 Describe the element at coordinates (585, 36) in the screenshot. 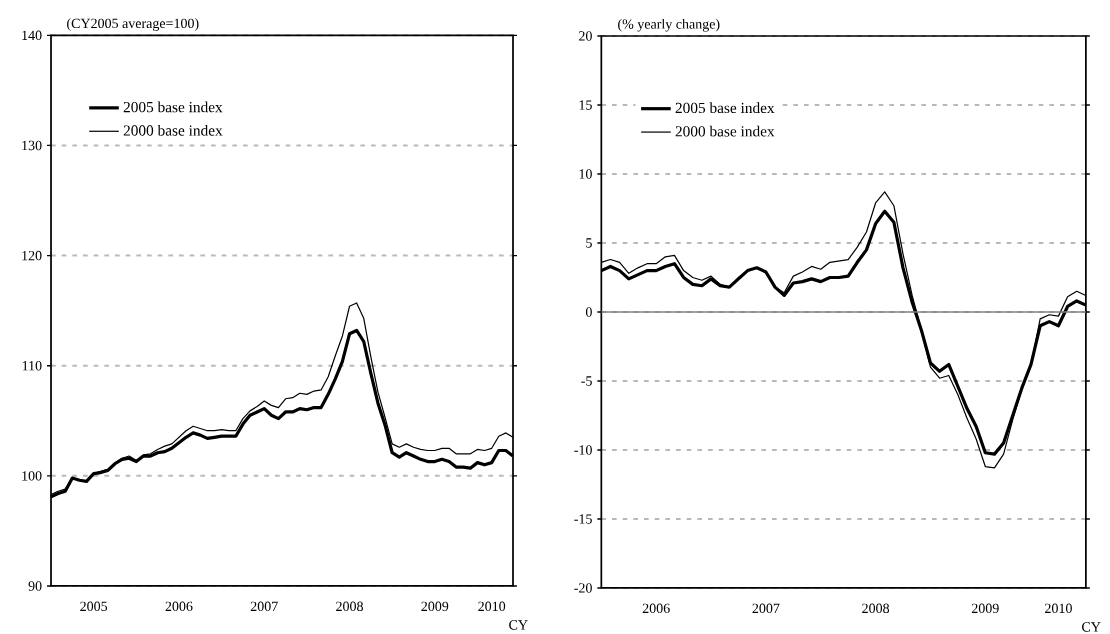

I see `y-tick-label: 20` at that location.